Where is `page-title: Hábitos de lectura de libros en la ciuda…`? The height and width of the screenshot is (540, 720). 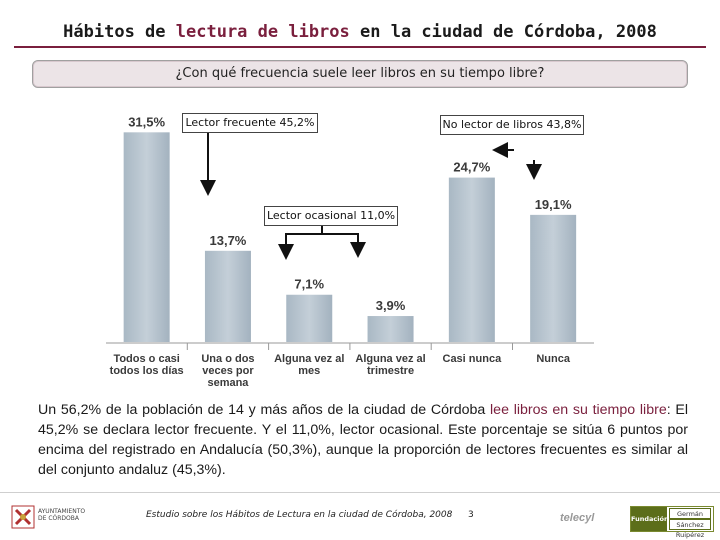
page-title: Hábitos de lectura de libros en la ciuda… is located at coordinates (360, 32).